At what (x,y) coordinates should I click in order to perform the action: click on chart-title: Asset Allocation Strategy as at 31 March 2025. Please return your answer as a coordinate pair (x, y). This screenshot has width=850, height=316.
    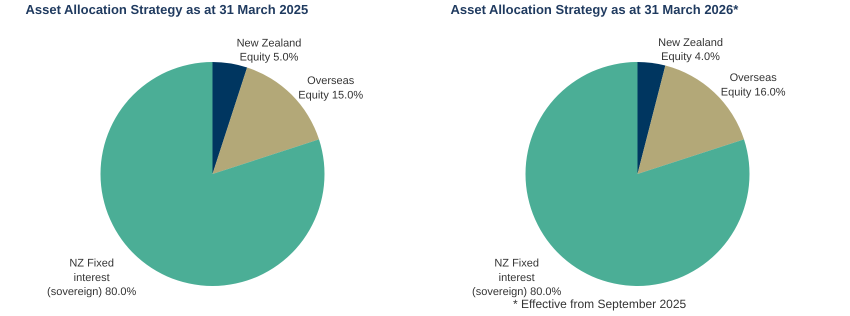
    Looking at the image, I should click on (167, 9).